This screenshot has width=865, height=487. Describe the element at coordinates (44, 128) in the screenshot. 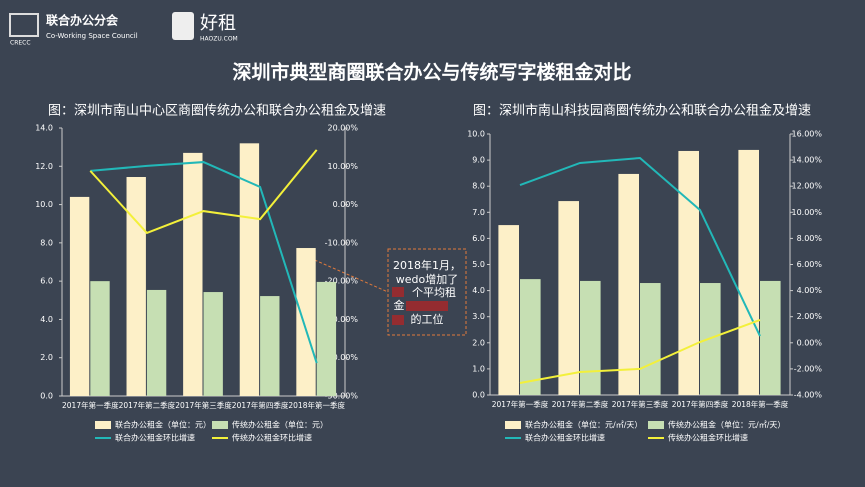

I see `y-tick-label: 14.0` at that location.